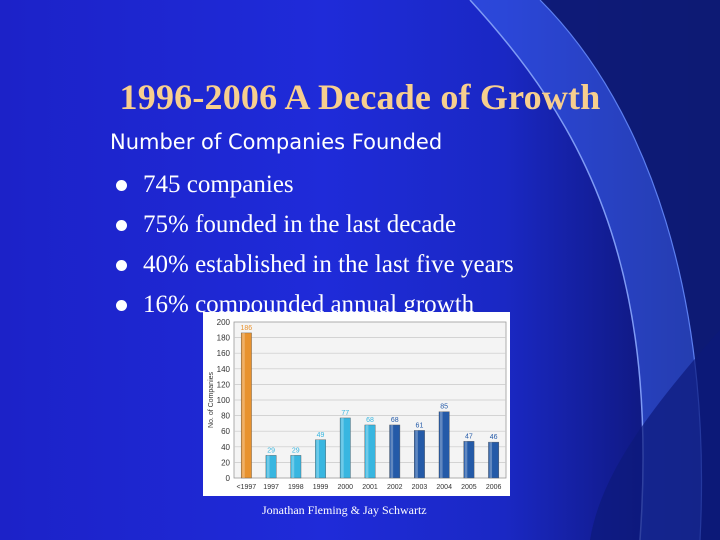 The width and height of the screenshot is (720, 540). What do you see at coordinates (321, 435) in the screenshot?
I see `bar-value-label: 49` at bounding box center [321, 435].